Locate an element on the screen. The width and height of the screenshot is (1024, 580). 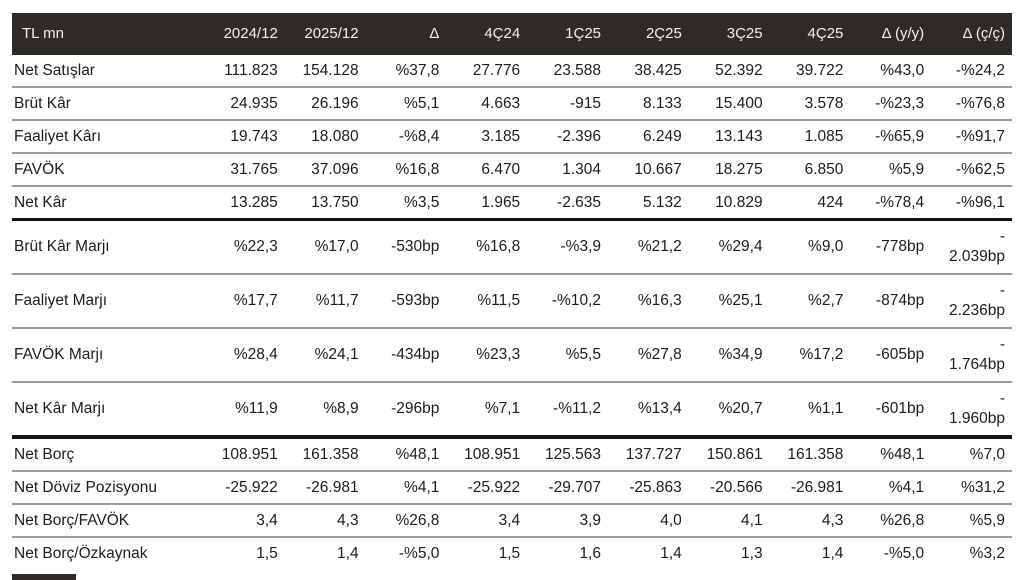
cell-value: -601bp is located at coordinates (900, 409).